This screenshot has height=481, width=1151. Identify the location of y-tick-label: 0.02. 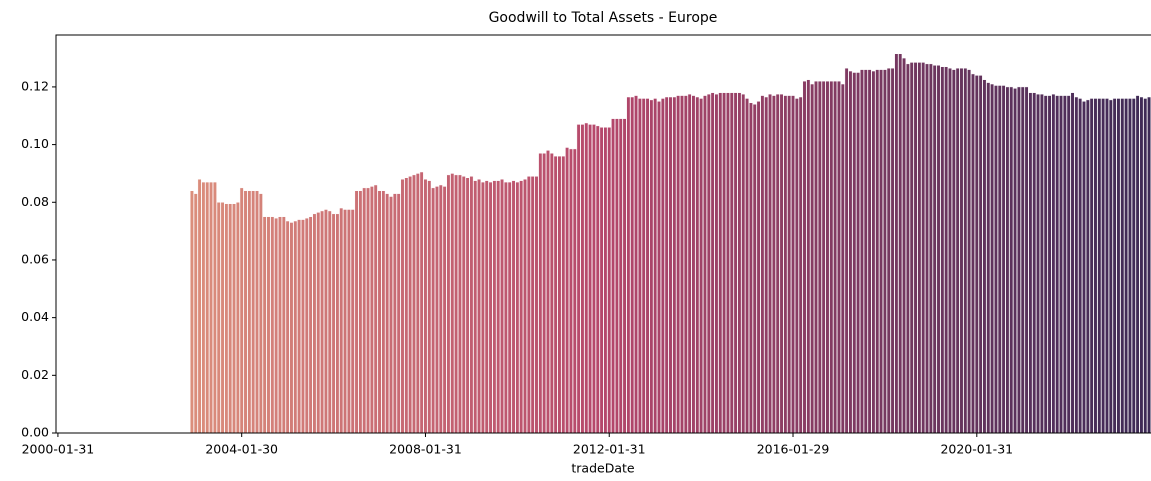
(35, 374).